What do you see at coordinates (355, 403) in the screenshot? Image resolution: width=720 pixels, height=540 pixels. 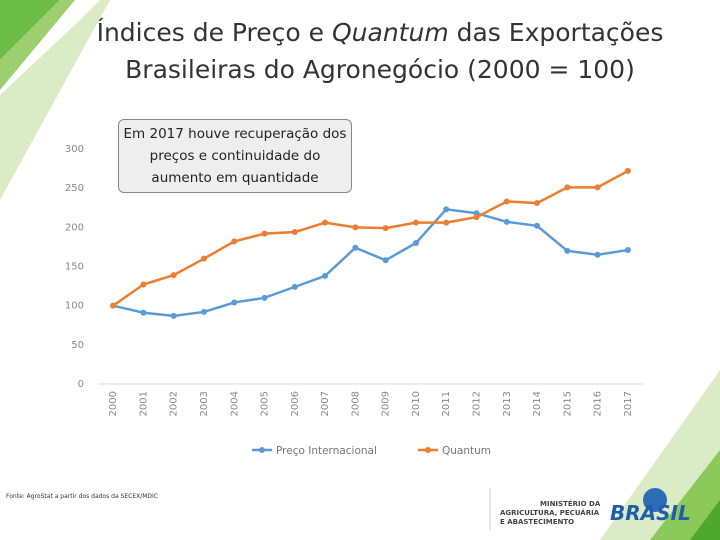 I see `x-tick-label: 2008` at bounding box center [355, 403].